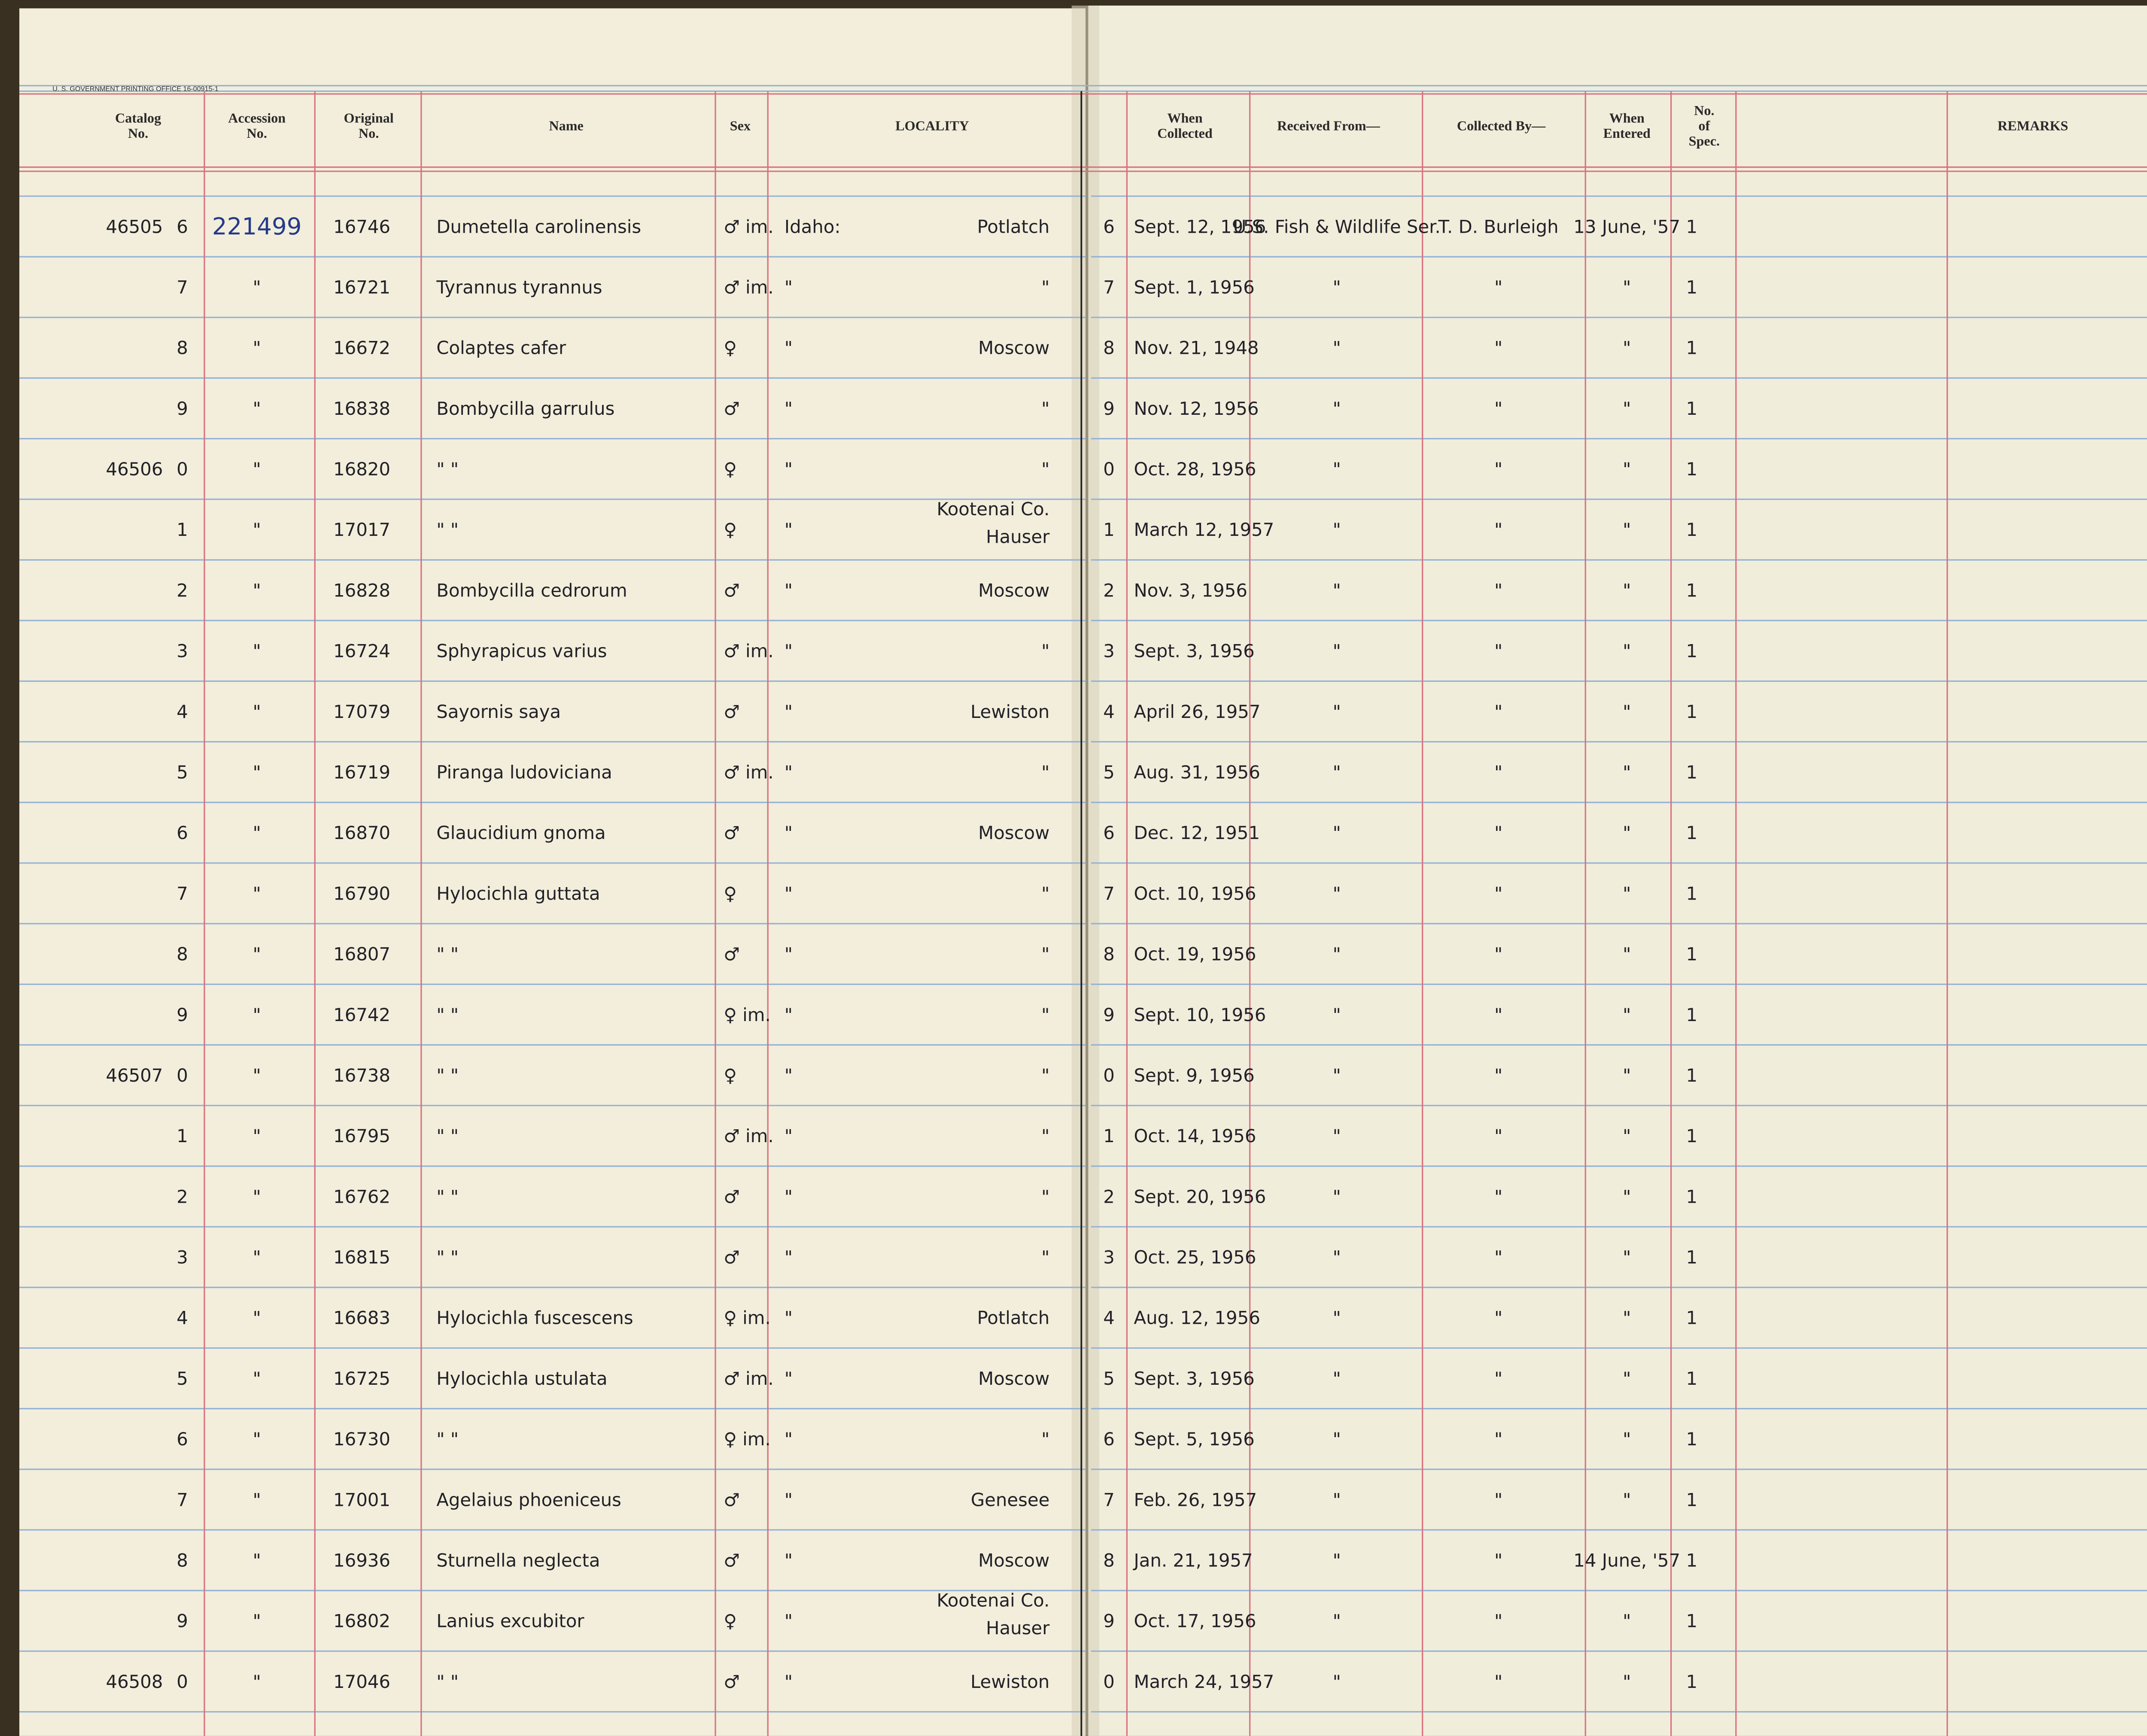 Image resolution: width=2147 pixels, height=1736 pixels. What do you see at coordinates (1018, 1628) in the screenshot?
I see `entry-locality: Hauser` at bounding box center [1018, 1628].